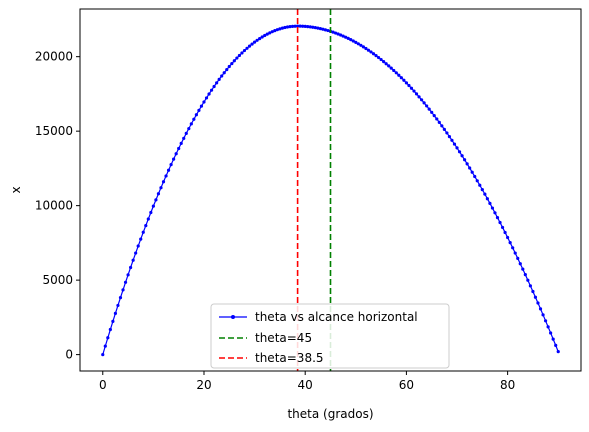 Image resolution: width=589 pixels, height=432 pixels. What do you see at coordinates (507, 385) in the screenshot?
I see `x-tick-label: 80` at bounding box center [507, 385].